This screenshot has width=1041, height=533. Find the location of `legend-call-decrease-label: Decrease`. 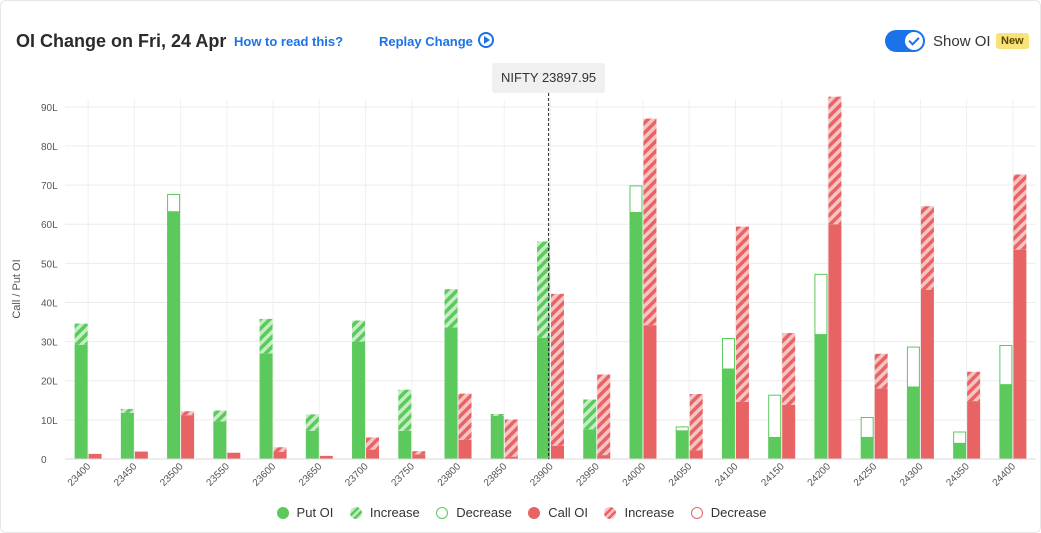

legend-call-decrease-label: Decrease is located at coordinates (738, 513).